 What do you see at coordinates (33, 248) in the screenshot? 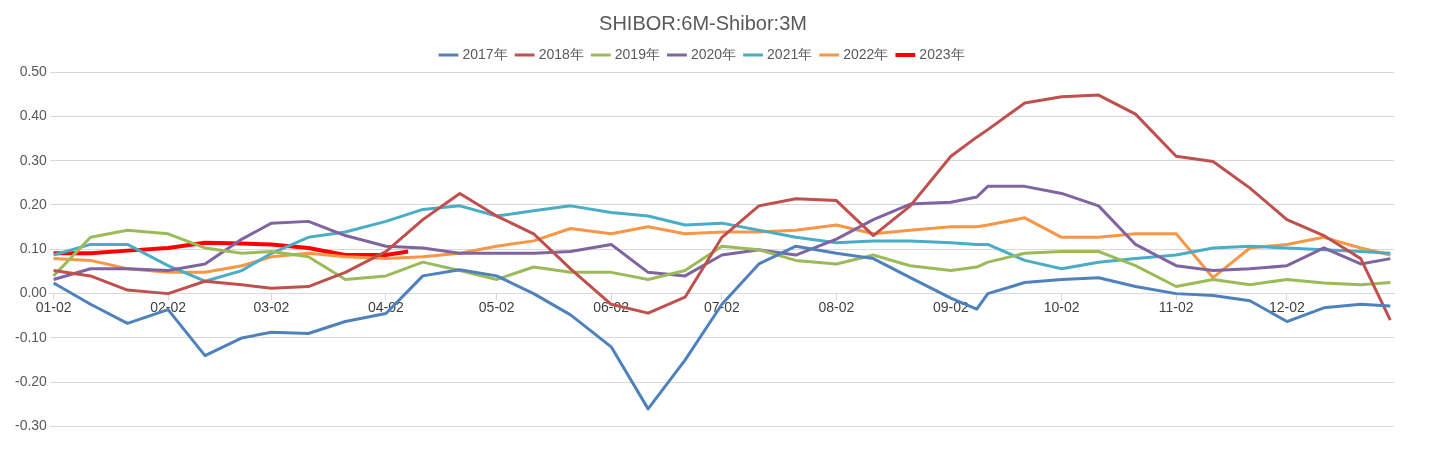
I see `y-tick-label: 0.10` at bounding box center [33, 248].